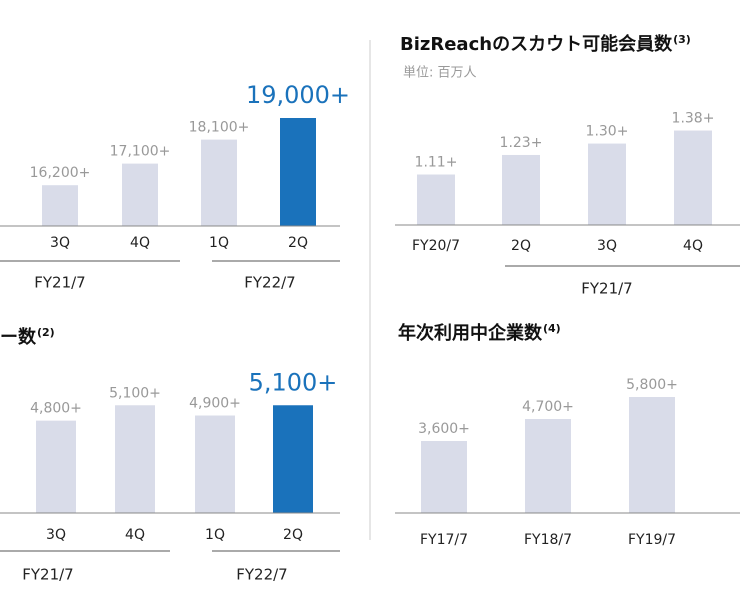 The width and height of the screenshot is (740, 600). What do you see at coordinates (140, 152) in the screenshot?
I see `value-label: 17,100+` at bounding box center [140, 152].